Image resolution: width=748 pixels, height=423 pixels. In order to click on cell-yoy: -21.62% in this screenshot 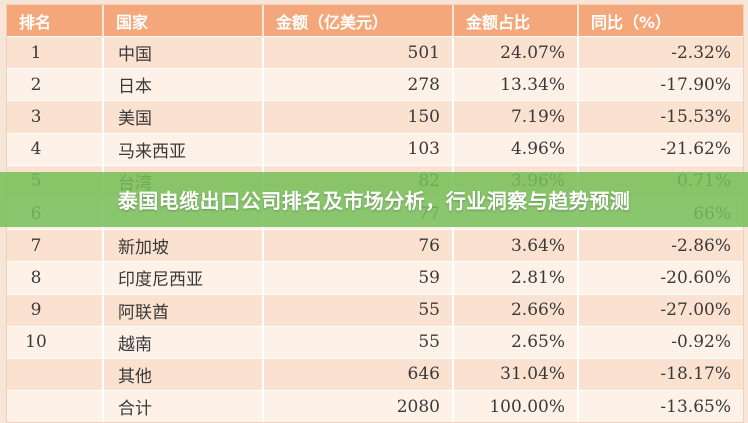, I will do `click(660, 149)`.